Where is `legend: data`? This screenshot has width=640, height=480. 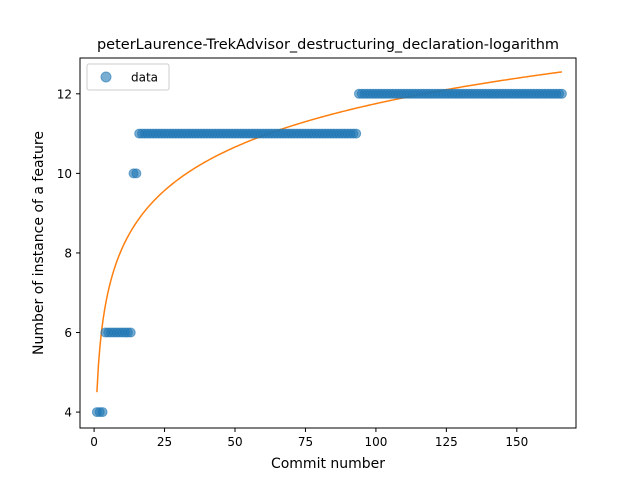
legend: data is located at coordinates (128, 77).